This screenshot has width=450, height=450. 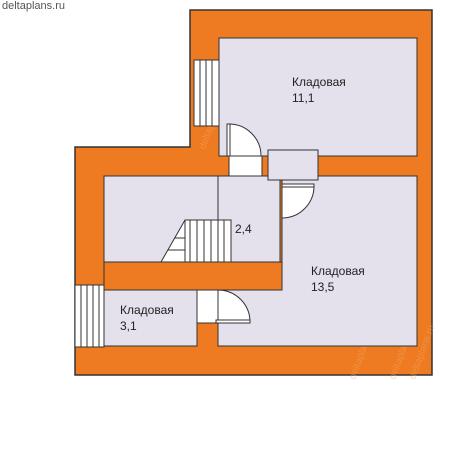 What do you see at coordinates (338, 271) in the screenshot?
I see `room-name-storage-big: Кладовая` at bounding box center [338, 271].